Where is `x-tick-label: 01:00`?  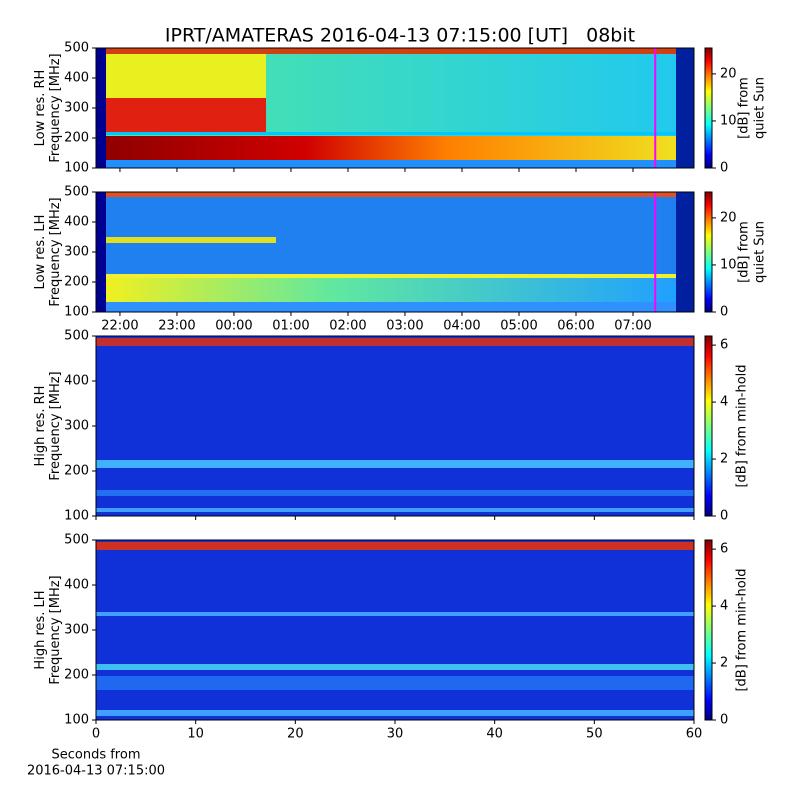 x-tick-label: 01:00 is located at coordinates (290, 326).